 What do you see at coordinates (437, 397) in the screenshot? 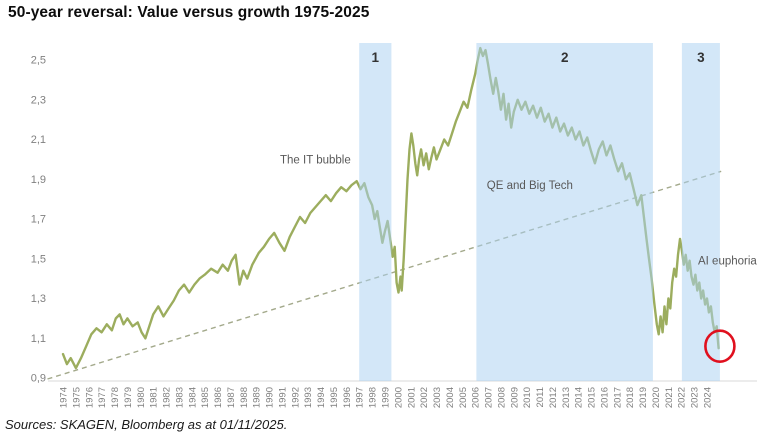
I see `x-tick-2003: 2003` at bounding box center [437, 397].